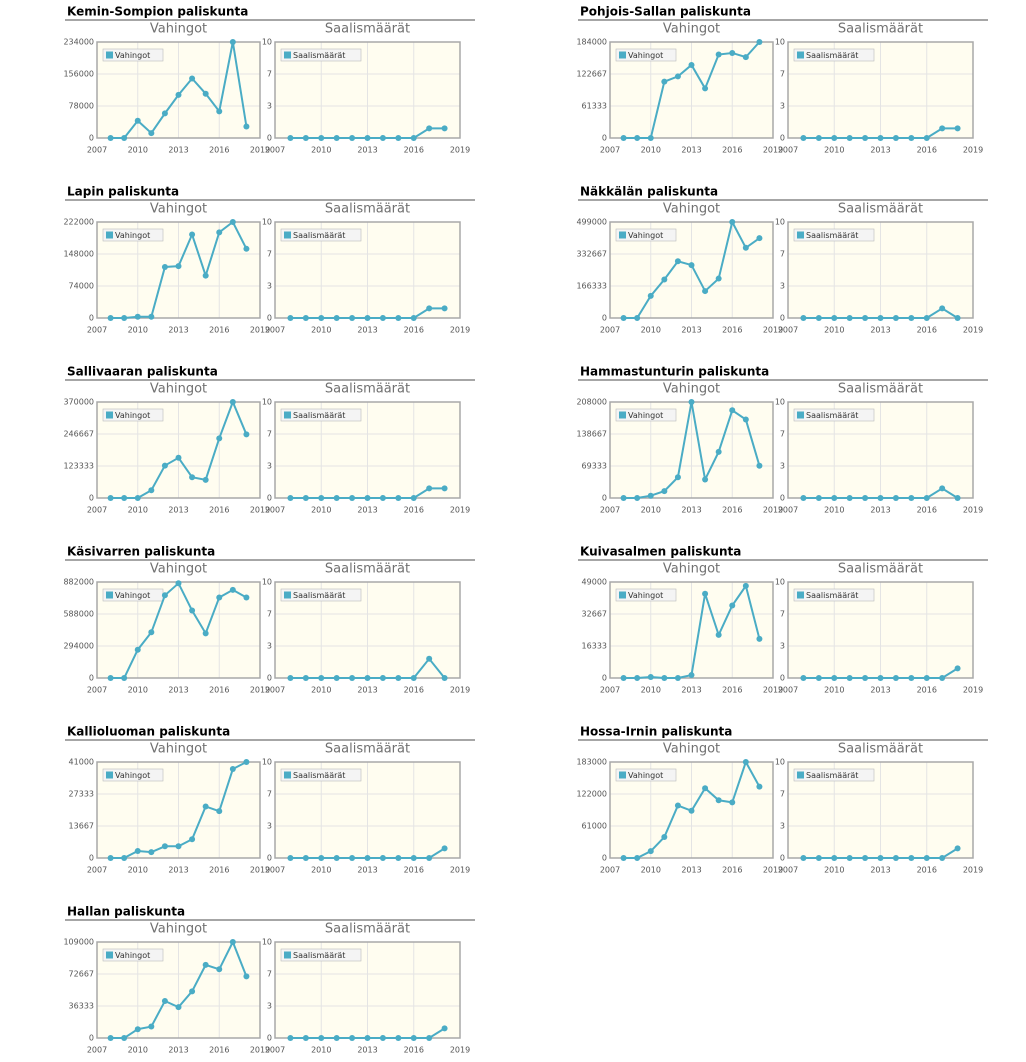  What do you see at coordinates (178, 990) in the screenshot?
I see `plot-border` at bounding box center [178, 990].